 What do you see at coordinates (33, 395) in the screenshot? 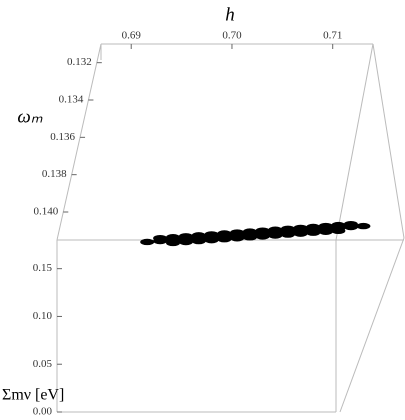
I see `z-axis-label: Σmν [eV]` at bounding box center [33, 395].